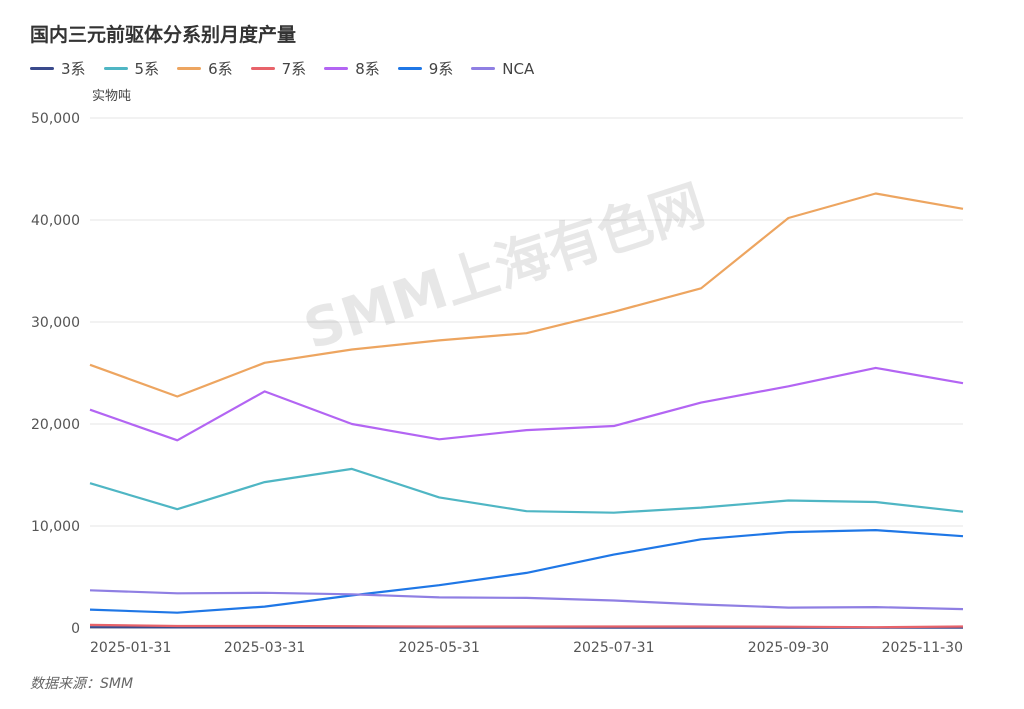  Describe the element at coordinates (75, 629) in the screenshot. I see `y-tick-label: 0` at that location.